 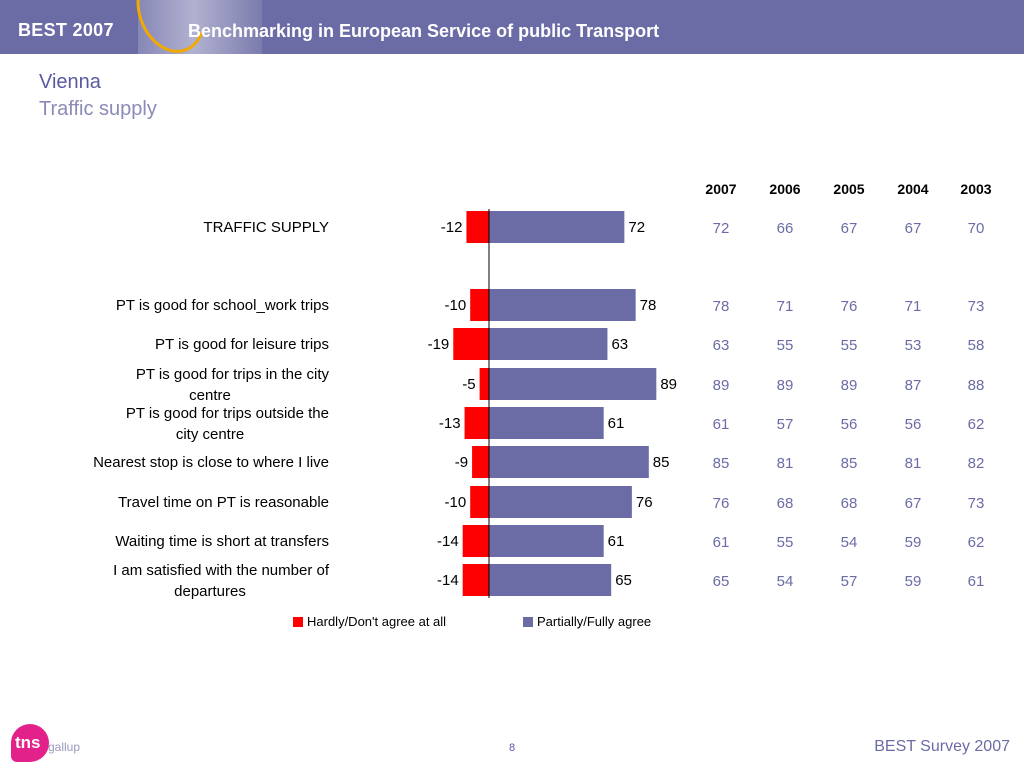 What do you see at coordinates (849, 228) in the screenshot?
I see `table-cell-0-2005: 67` at bounding box center [849, 228].